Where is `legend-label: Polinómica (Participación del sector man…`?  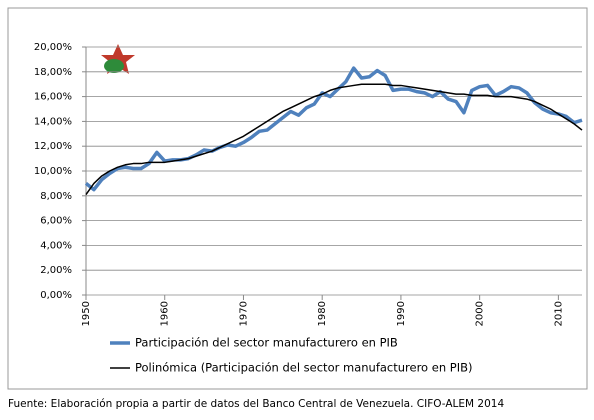 legend-label: Polinómica (Participación del sector man… is located at coordinates (303, 368).